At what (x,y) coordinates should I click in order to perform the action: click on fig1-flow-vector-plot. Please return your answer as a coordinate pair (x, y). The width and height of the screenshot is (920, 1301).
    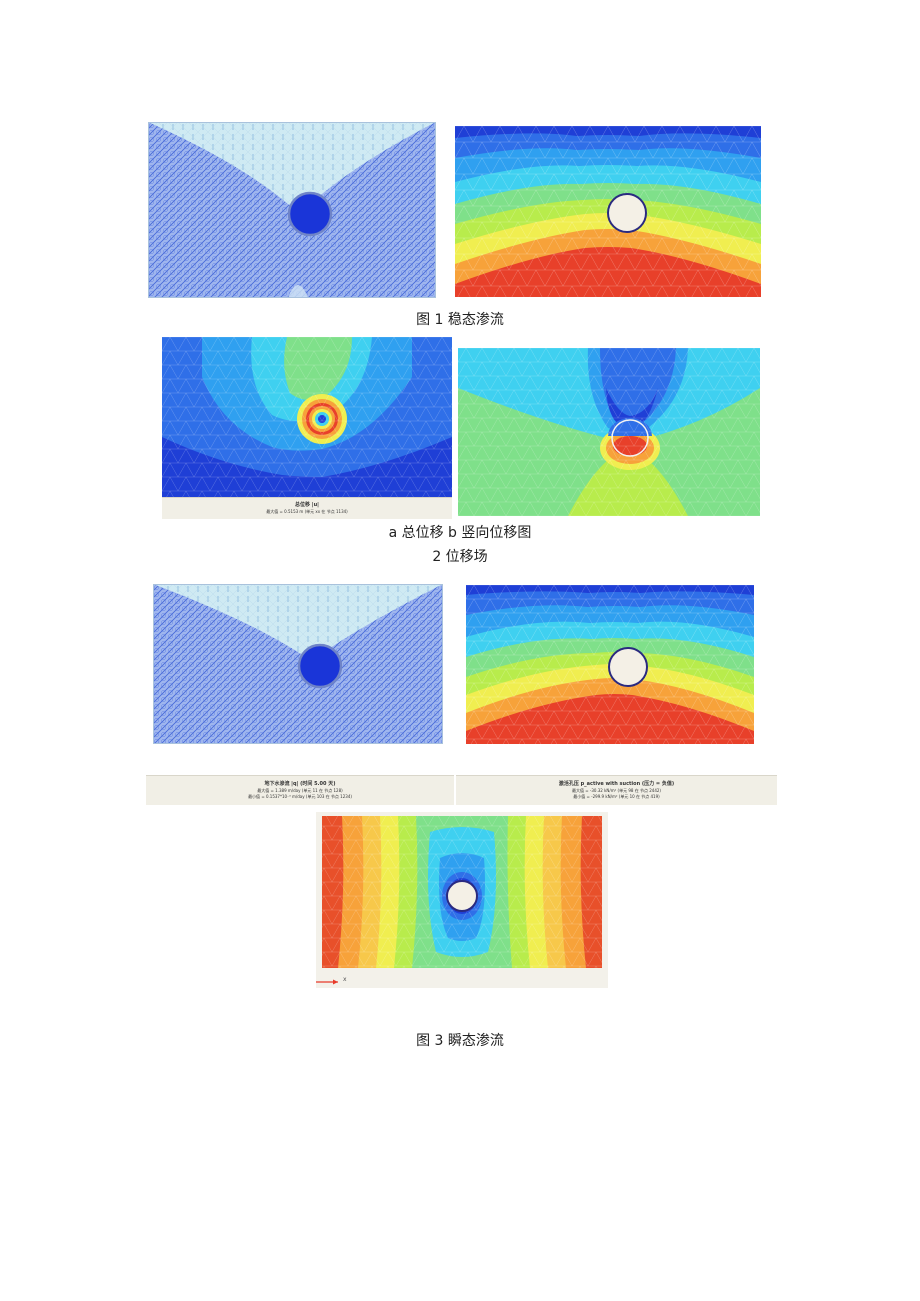
    Looking at the image, I should click on (292, 210).